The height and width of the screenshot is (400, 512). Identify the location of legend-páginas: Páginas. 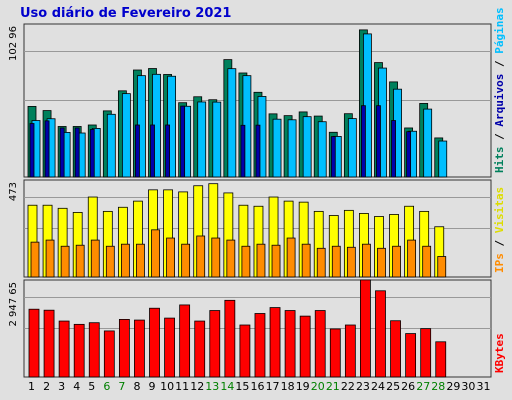
(499, 30).